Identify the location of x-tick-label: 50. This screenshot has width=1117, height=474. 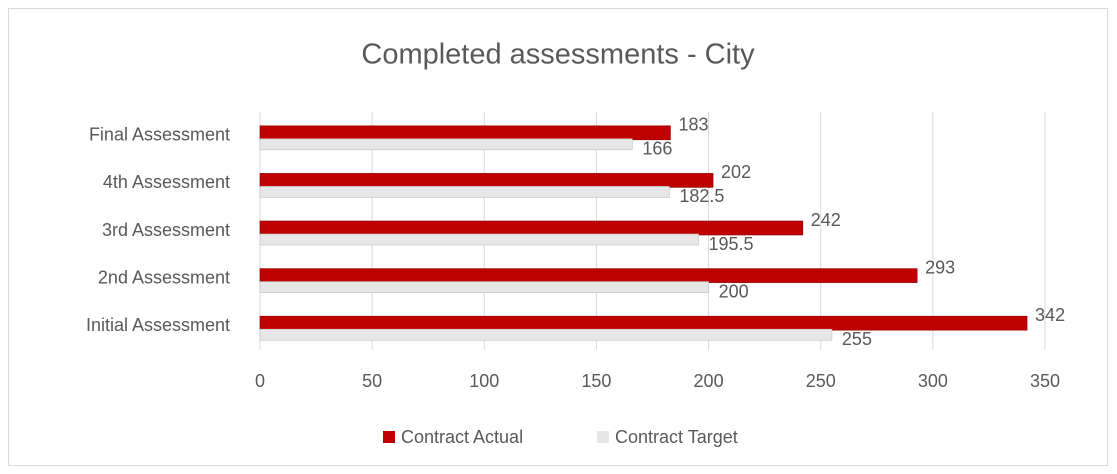
(372, 381).